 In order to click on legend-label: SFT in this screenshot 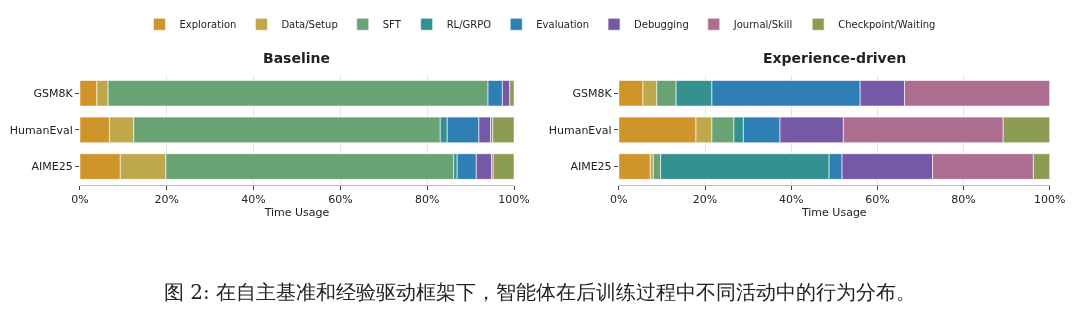, I will do `click(392, 25)`.